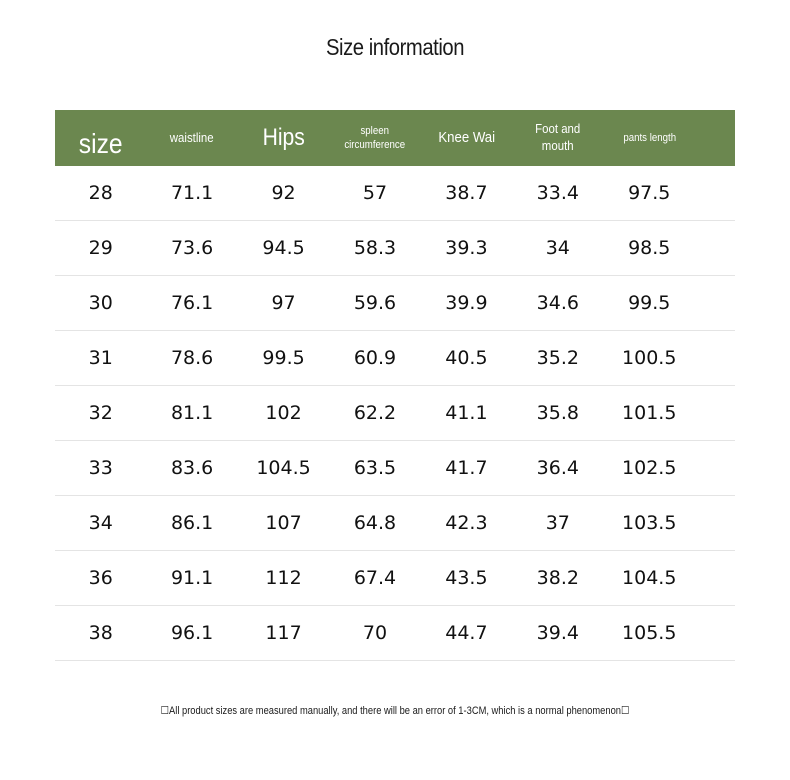 The width and height of the screenshot is (790, 780). Describe the element at coordinates (557, 633) in the screenshot. I see `table-cell: 39.4` at that location.